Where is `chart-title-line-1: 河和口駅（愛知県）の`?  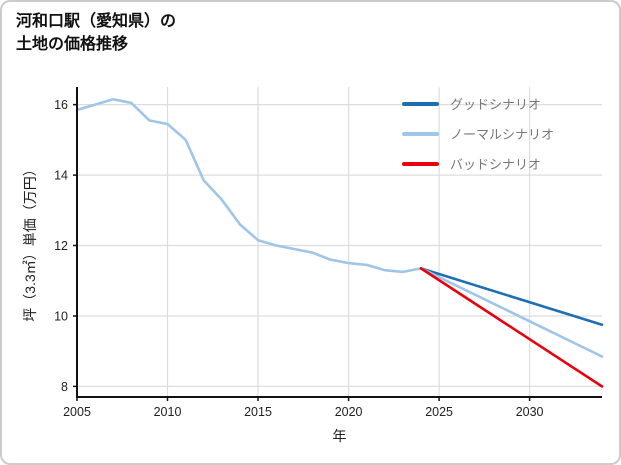
chart-title-line-1: 河和口駅（愛知県）の is located at coordinates (96, 21).